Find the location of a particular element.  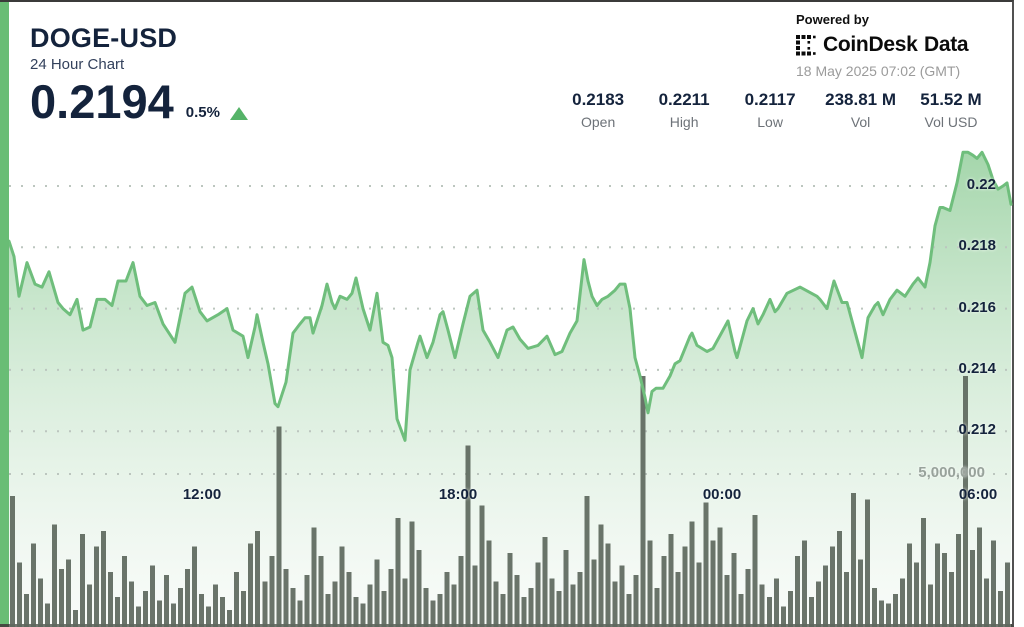

stat-value: 238.81 M is located at coordinates (860, 99).